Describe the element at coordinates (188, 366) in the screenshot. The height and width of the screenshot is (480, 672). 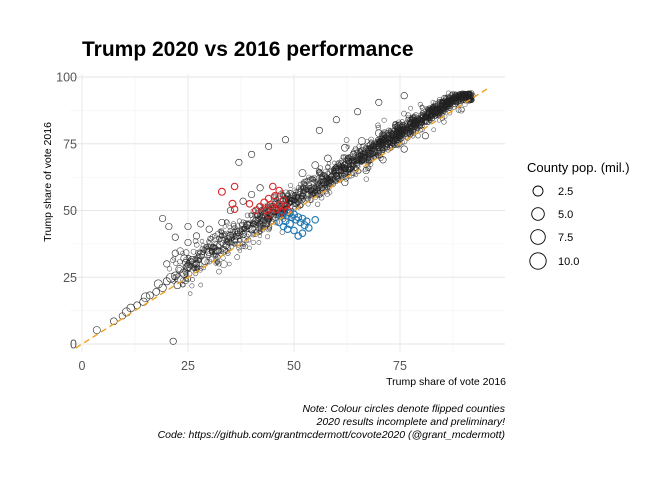
I see `x-tick-label: 25` at that location.